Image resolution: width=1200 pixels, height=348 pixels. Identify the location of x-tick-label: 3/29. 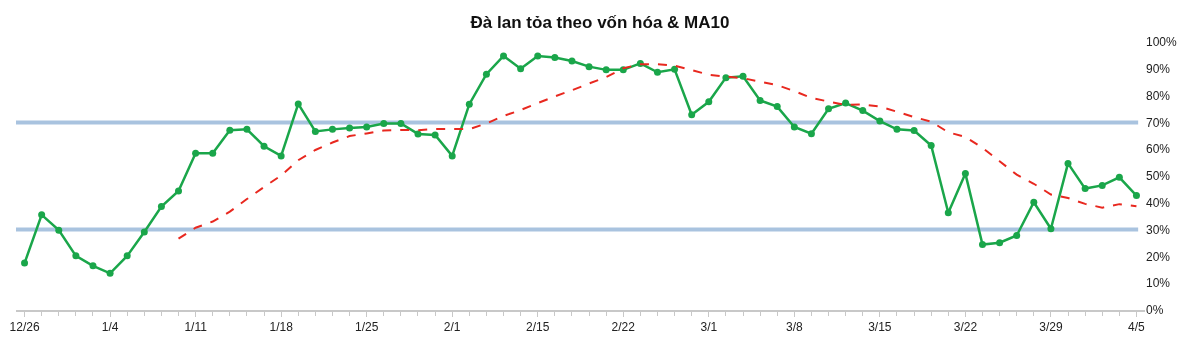
(1051, 327).